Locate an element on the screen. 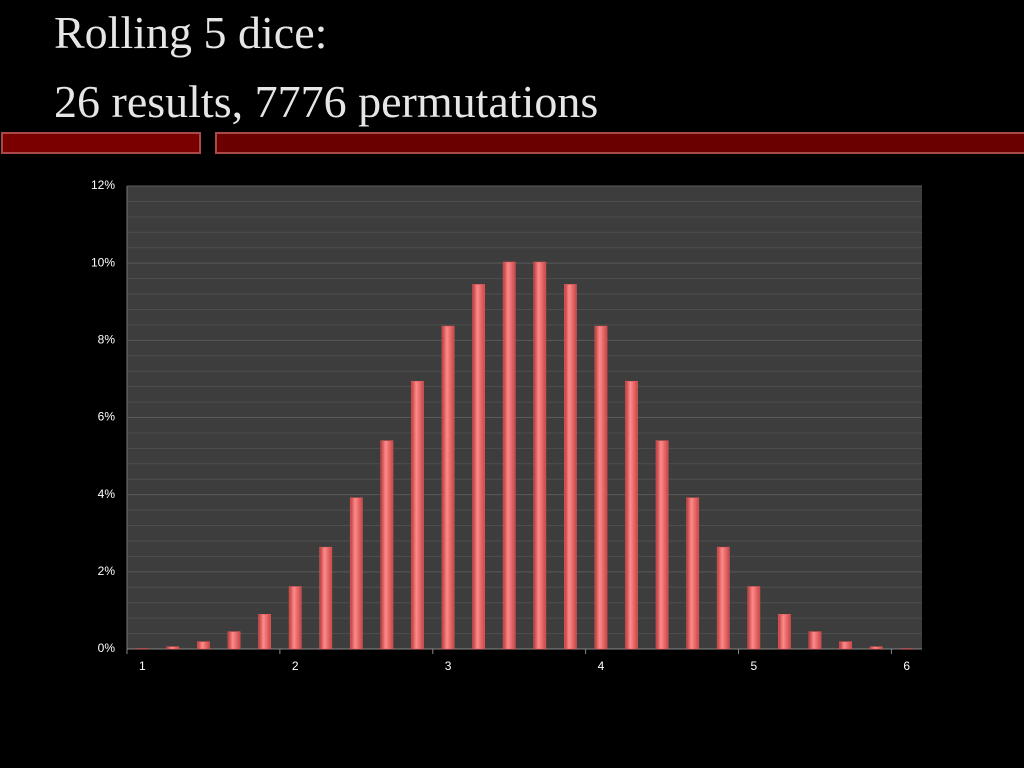 This screenshot has width=1024, height=768. title-line: 26 results, 7776 permutations is located at coordinates (326, 101).